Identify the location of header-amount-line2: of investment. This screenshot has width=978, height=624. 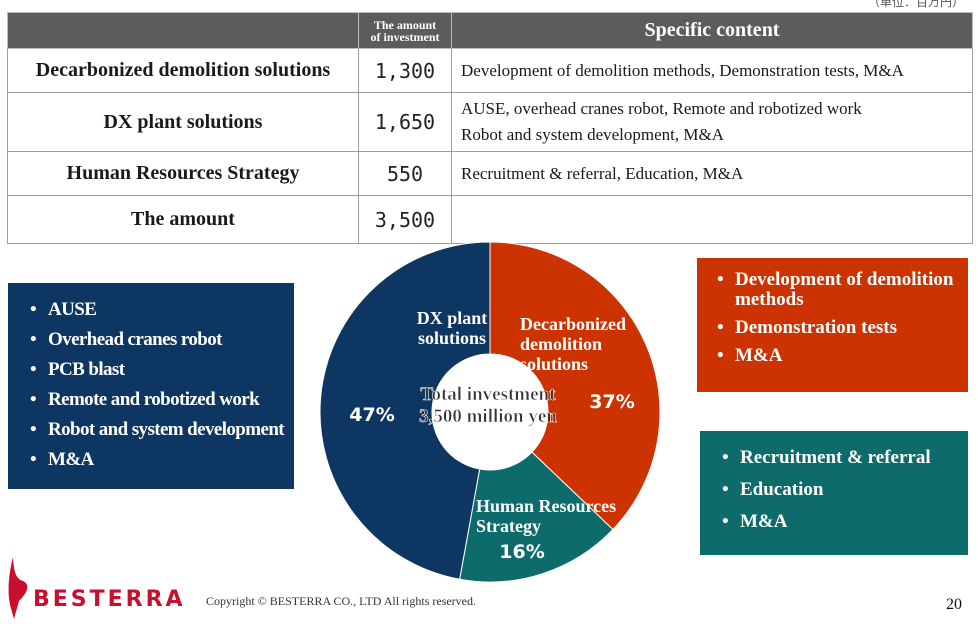
(405, 36).